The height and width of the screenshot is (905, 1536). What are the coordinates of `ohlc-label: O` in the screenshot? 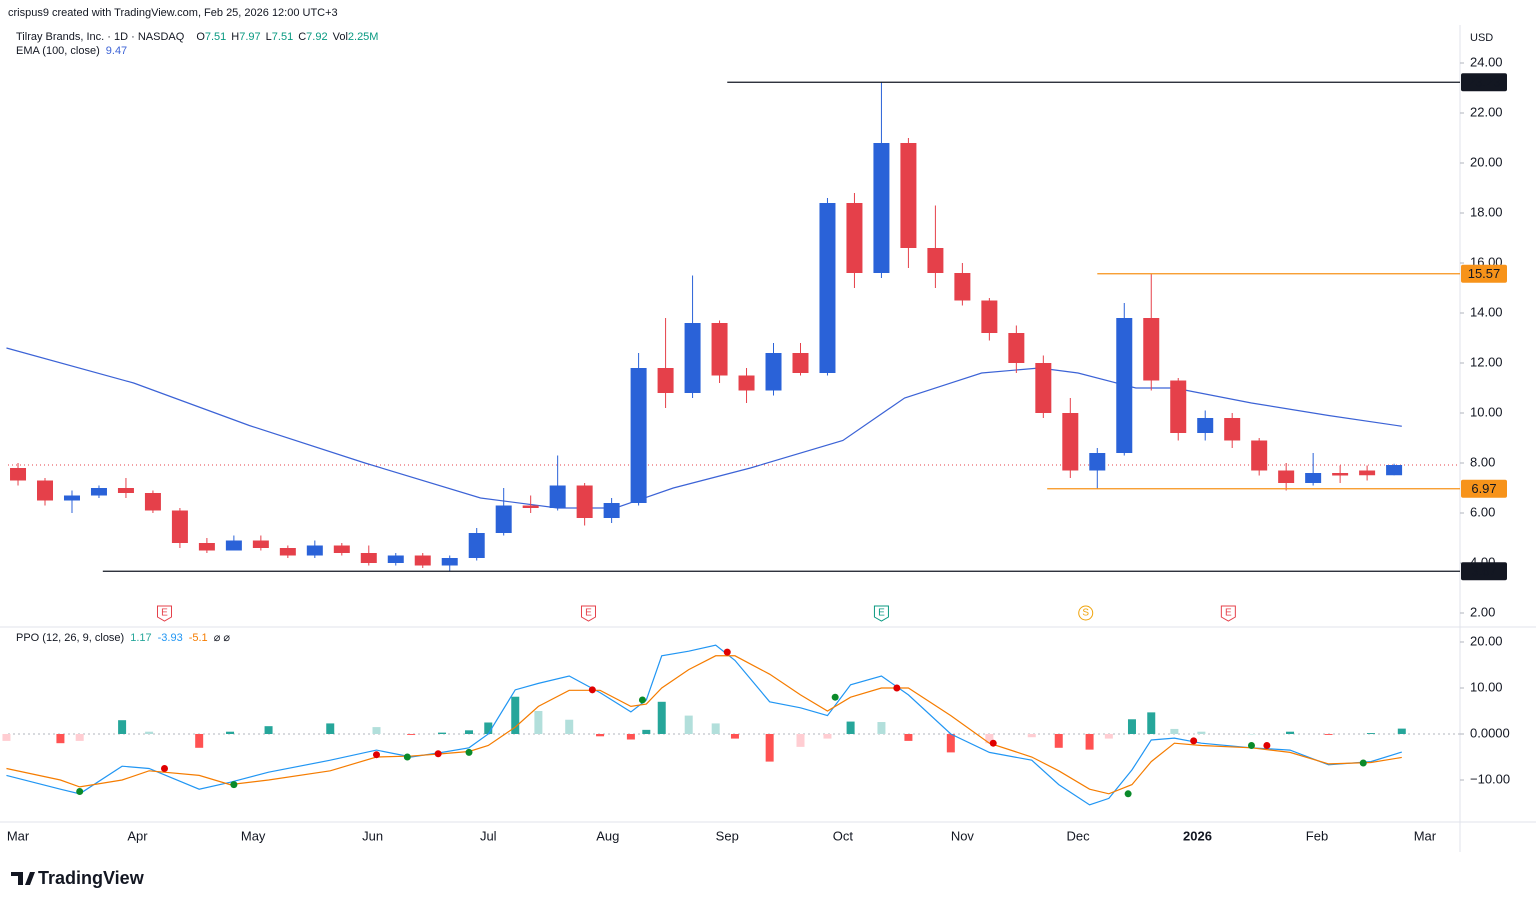 It's located at (200, 37).